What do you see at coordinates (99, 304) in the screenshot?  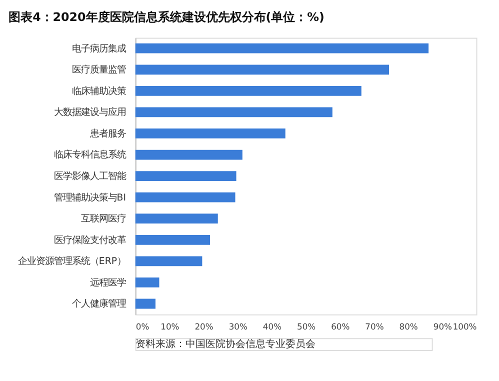 I see `y-tick-label: 个人健康管理` at bounding box center [99, 304].